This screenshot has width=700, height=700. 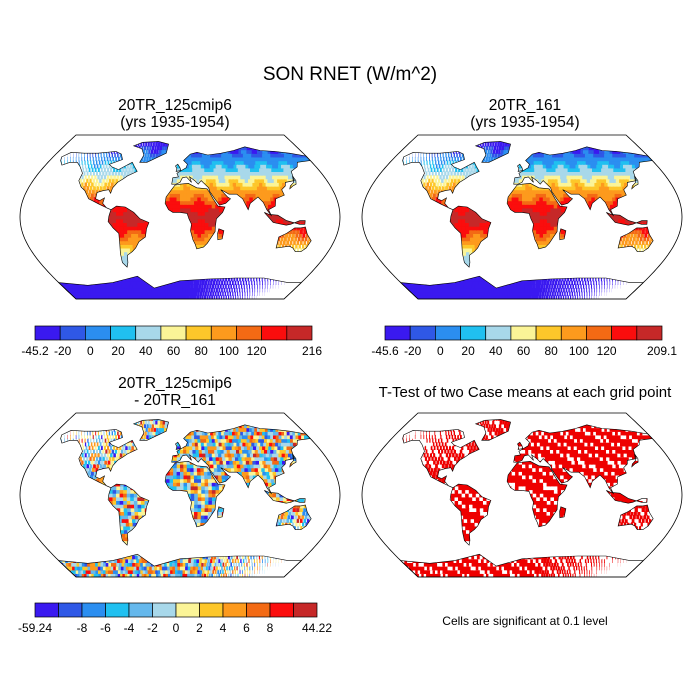 I want to click on colorbar-tick-label: -2, so click(x=152, y=628).